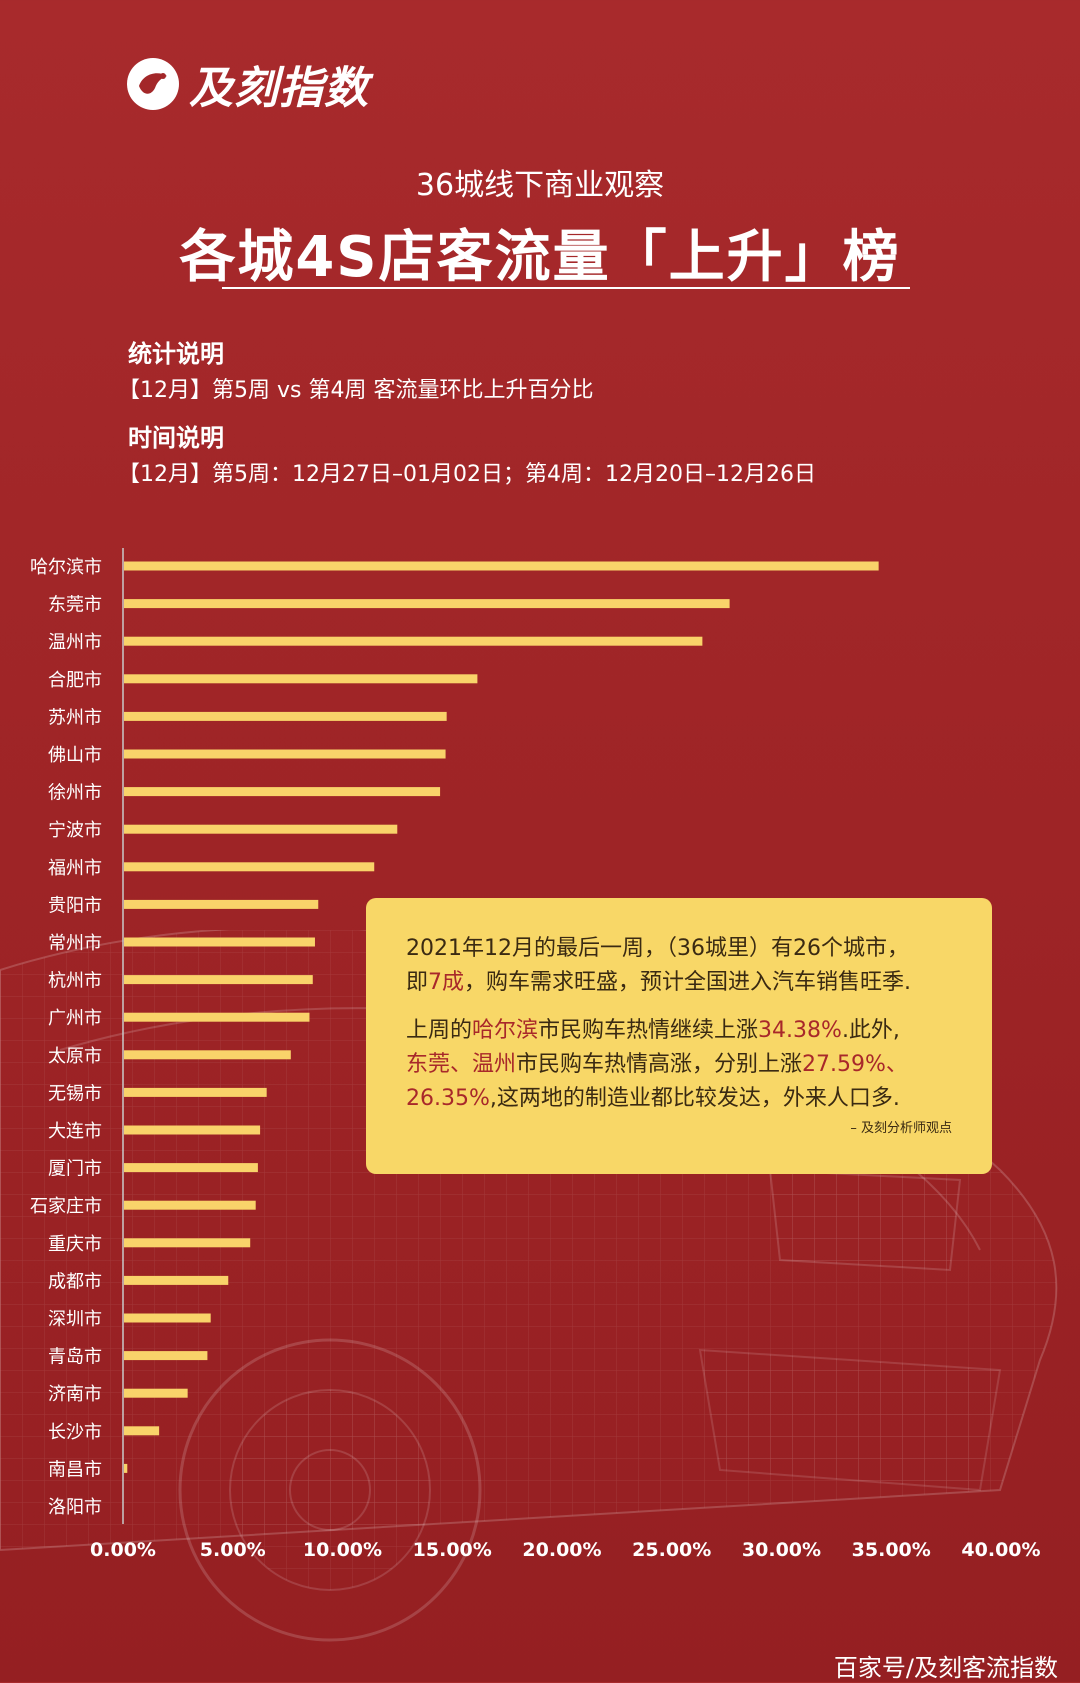 The width and height of the screenshot is (1080, 1683). Describe the element at coordinates (279, 88) in the screenshot. I see `brand-name: 及刻指数` at that location.